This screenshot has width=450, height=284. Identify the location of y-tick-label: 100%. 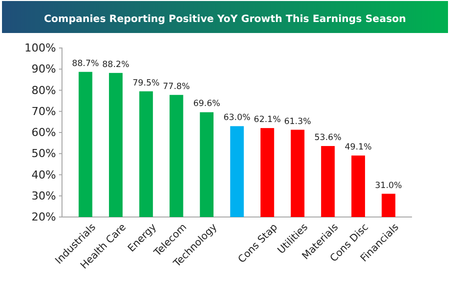
(40, 48).